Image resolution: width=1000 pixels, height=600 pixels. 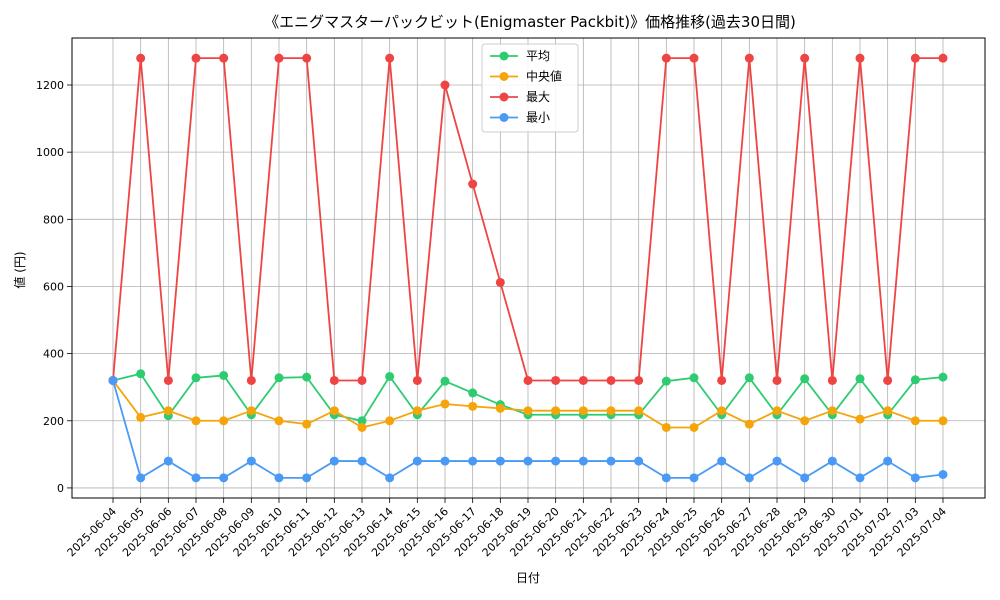 I want to click on y-tick-label: 1000, so click(x=50, y=152).